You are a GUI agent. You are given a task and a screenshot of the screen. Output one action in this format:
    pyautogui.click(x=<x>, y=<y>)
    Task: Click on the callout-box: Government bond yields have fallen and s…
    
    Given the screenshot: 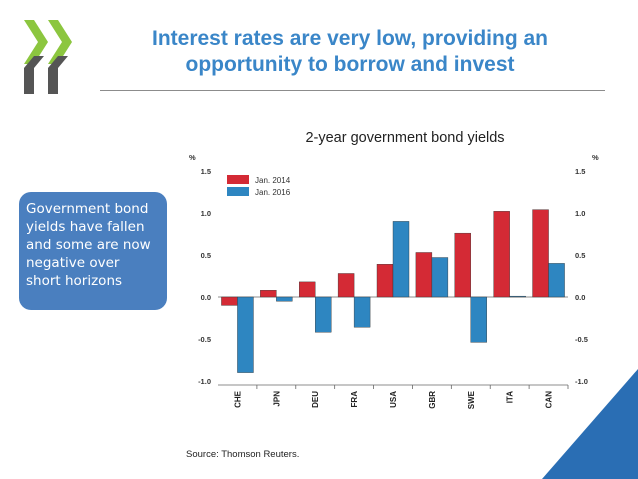 What is the action you would take?
    pyautogui.click(x=93, y=251)
    